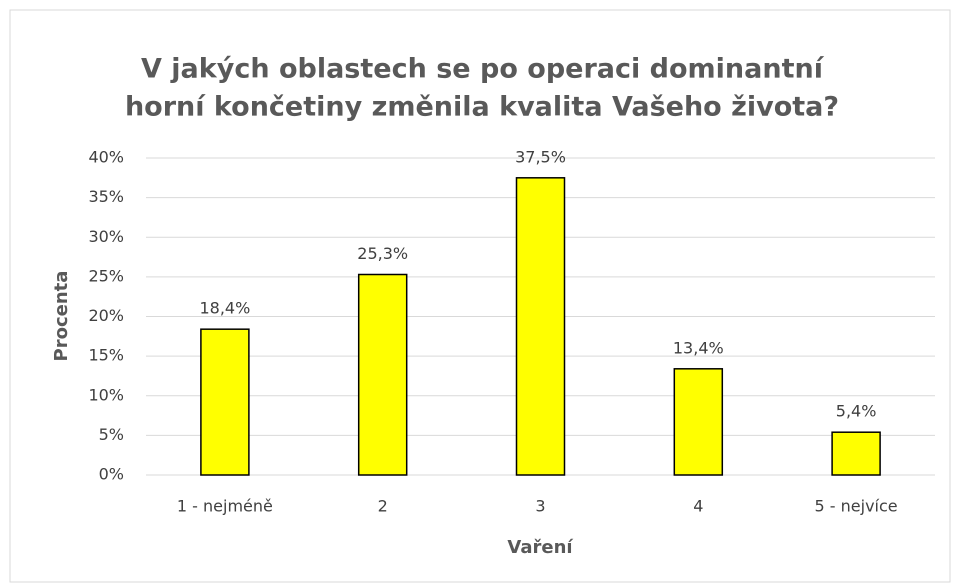 This screenshot has width=955, height=586. What do you see at coordinates (698, 506) in the screenshot?
I see `x-tick-label: 4` at bounding box center [698, 506].